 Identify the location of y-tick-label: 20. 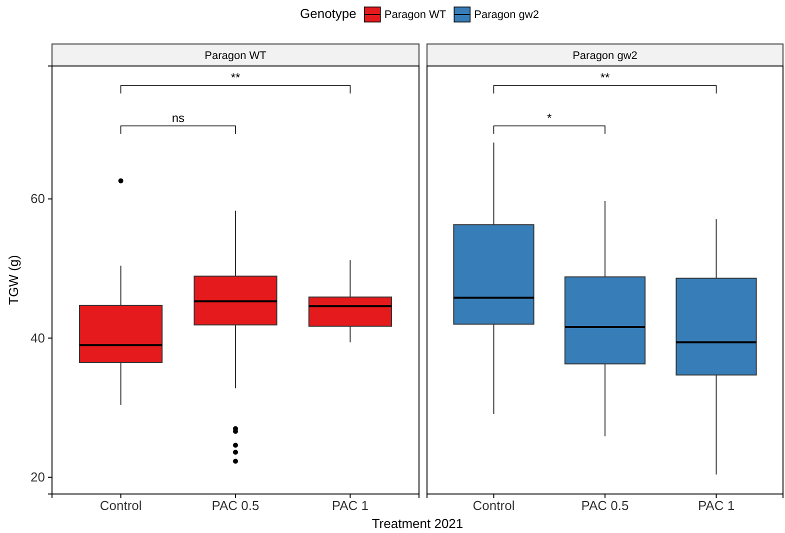
(37, 476).